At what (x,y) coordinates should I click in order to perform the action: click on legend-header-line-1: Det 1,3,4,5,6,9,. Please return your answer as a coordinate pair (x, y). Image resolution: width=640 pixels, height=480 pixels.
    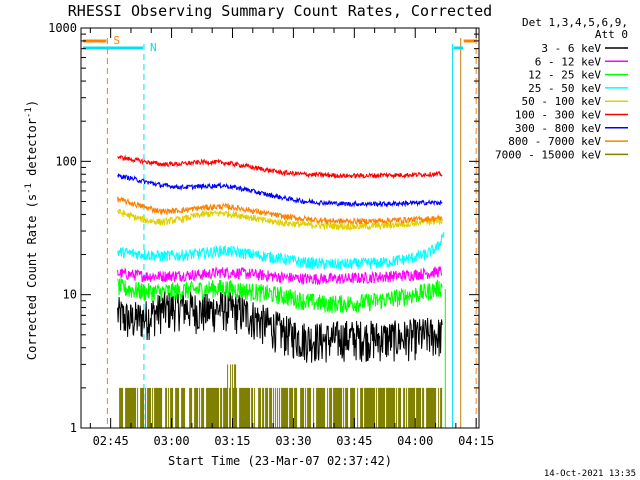
    Looking at the image, I should click on (575, 22).